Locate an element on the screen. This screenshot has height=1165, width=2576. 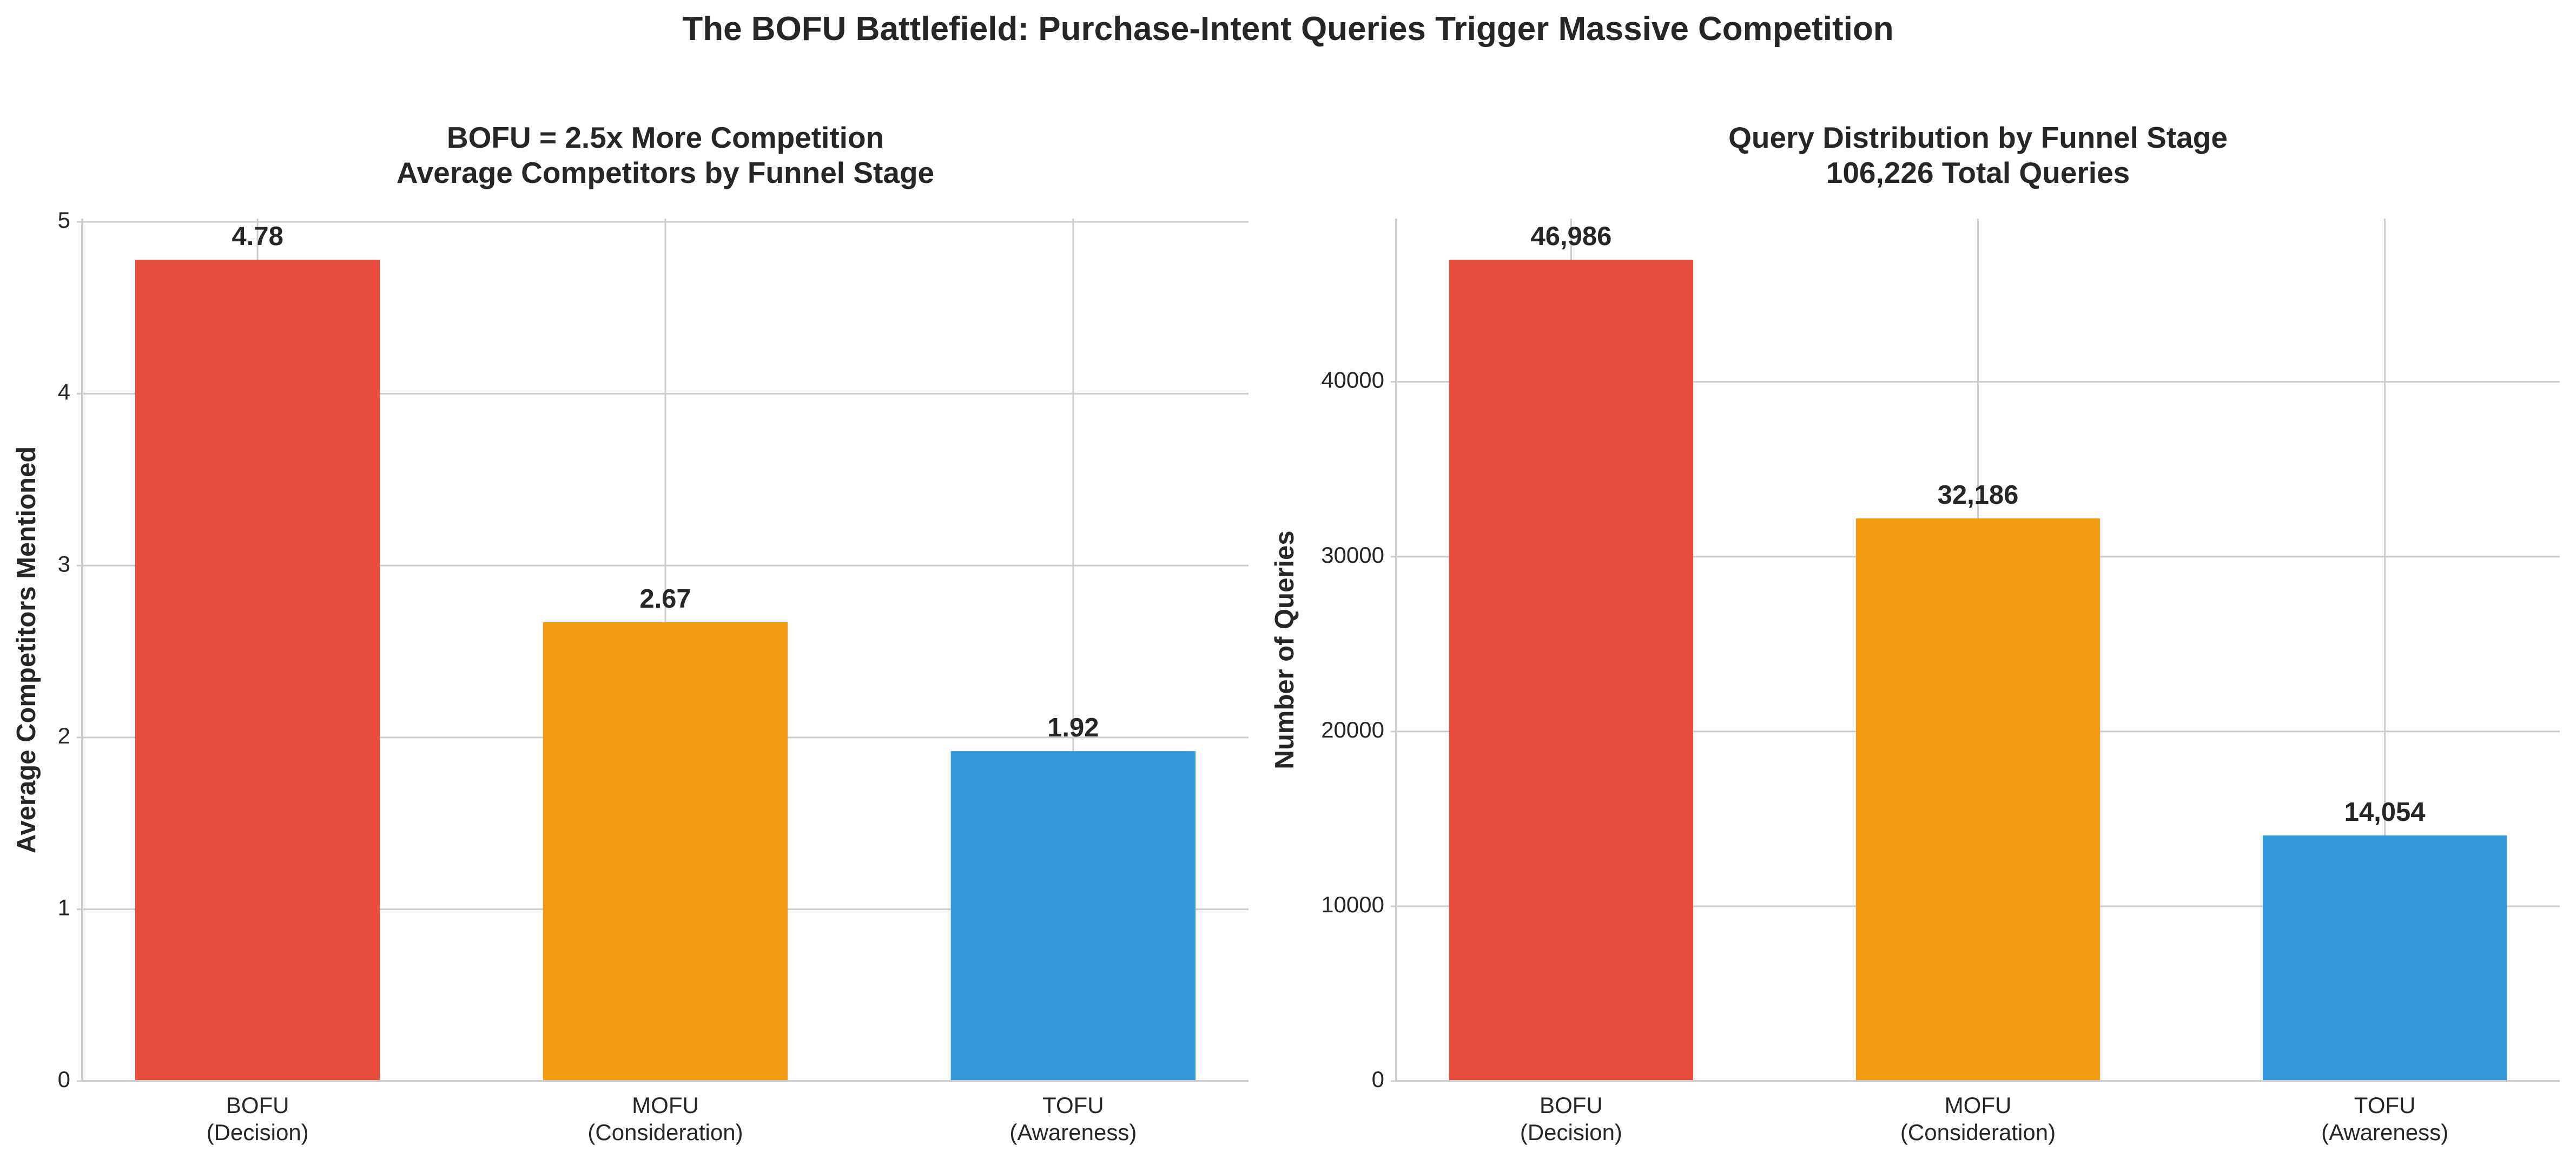
value-label: 32,186 is located at coordinates (1978, 495).